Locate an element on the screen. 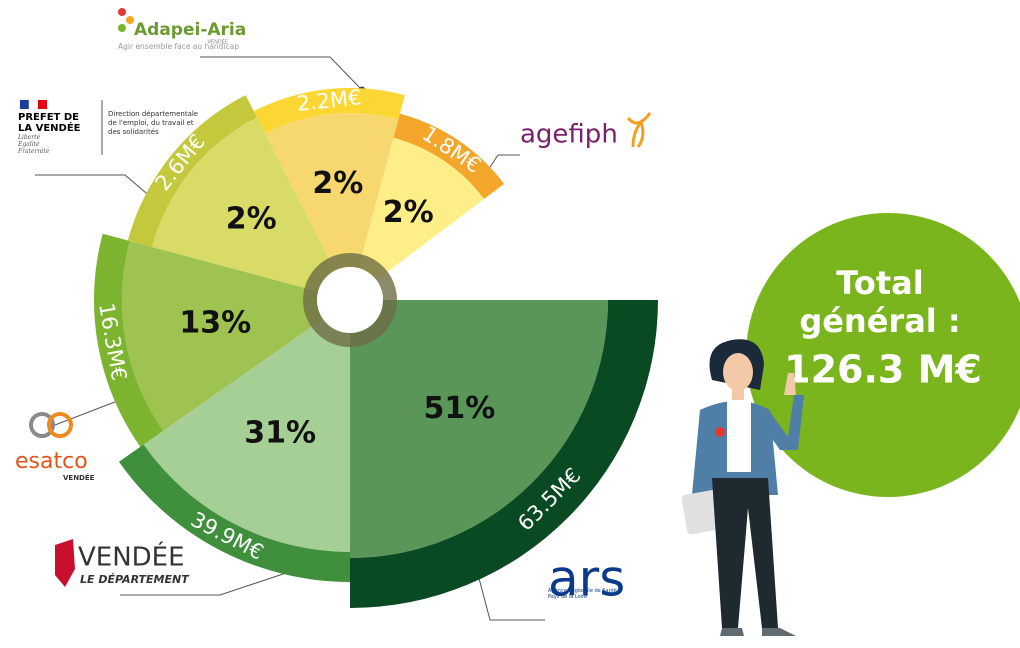 Image resolution: width=1020 pixels, height=648 pixels. logo-text: agefiph is located at coordinates (569, 135).